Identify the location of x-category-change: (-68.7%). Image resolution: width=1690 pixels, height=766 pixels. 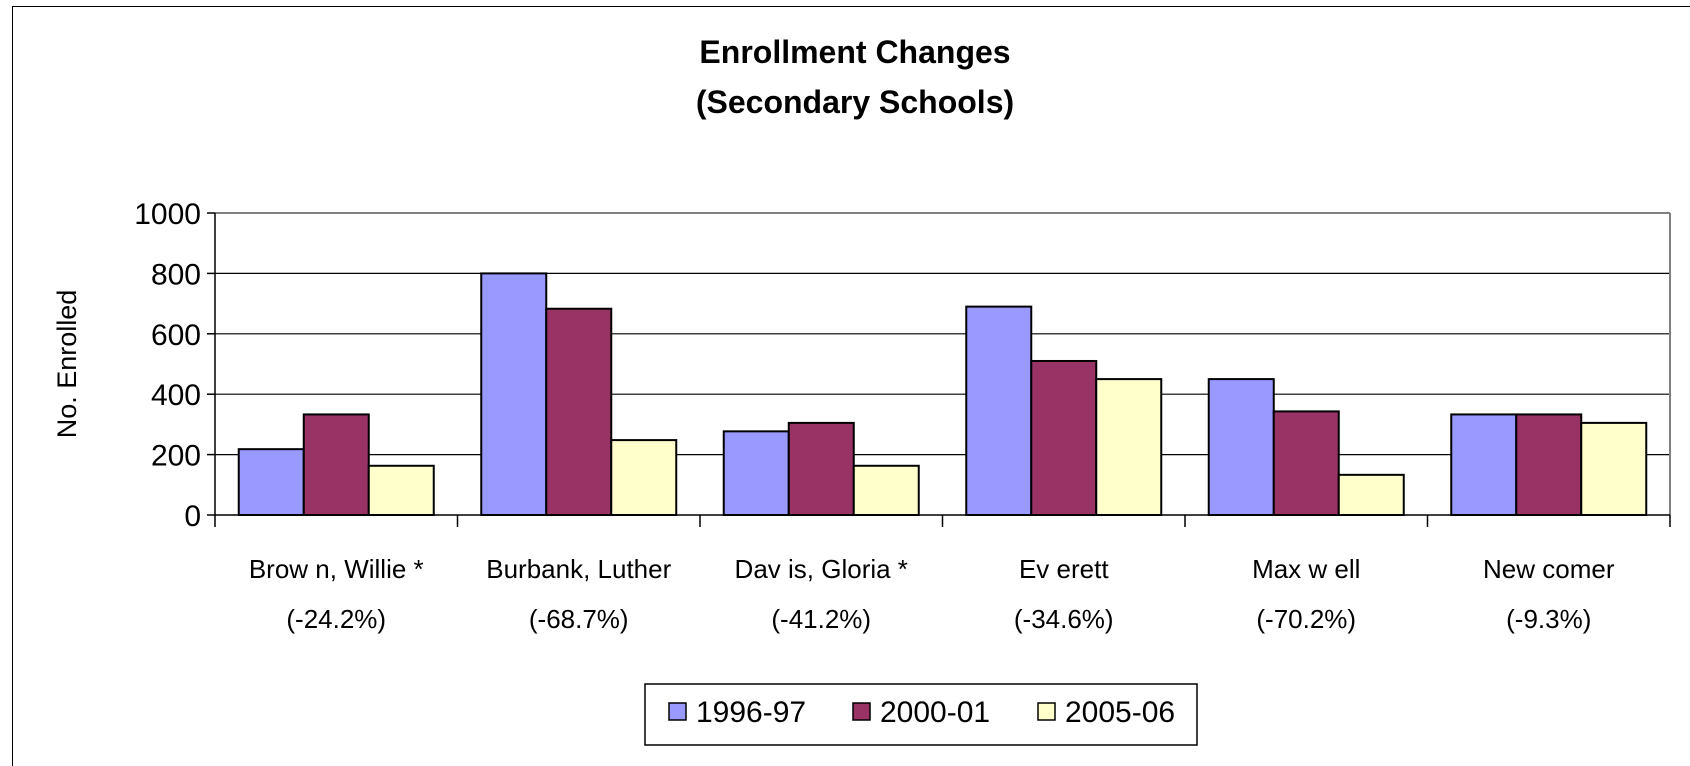
(579, 619).